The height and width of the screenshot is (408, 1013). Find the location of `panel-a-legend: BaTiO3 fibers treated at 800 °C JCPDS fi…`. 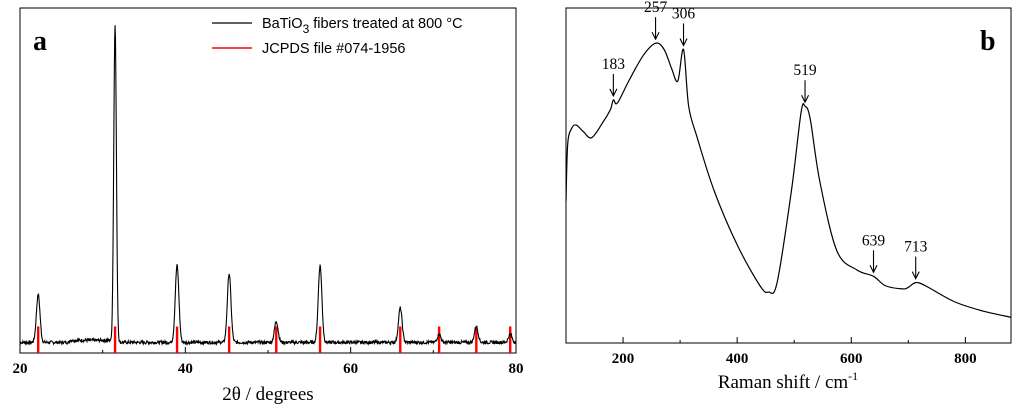

panel-a-legend: BaTiO3 fibers treated at 800 °C JCPDS fi… is located at coordinates (337, 36).